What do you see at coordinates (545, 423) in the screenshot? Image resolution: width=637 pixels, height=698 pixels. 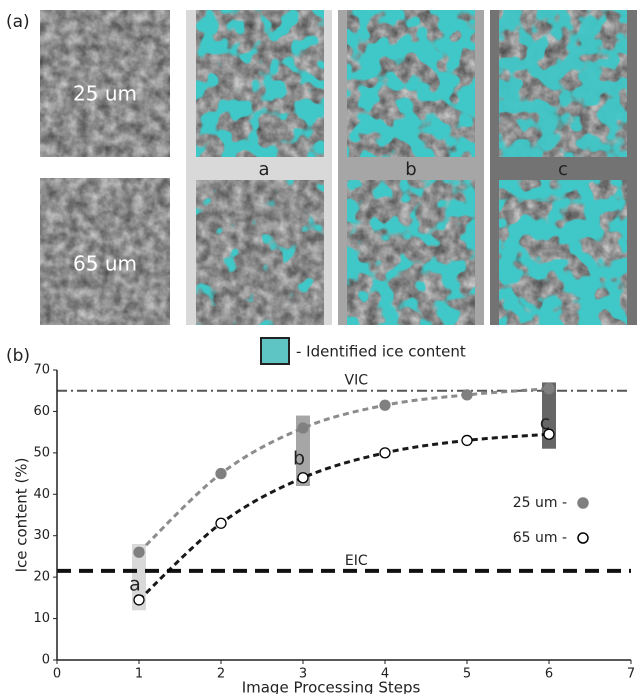 I see `highlight-label: c` at bounding box center [545, 423].